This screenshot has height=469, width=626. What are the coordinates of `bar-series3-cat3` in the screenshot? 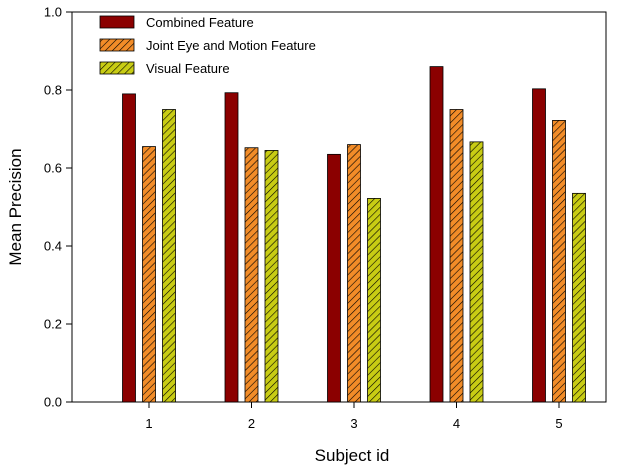 It's located at (374, 300).